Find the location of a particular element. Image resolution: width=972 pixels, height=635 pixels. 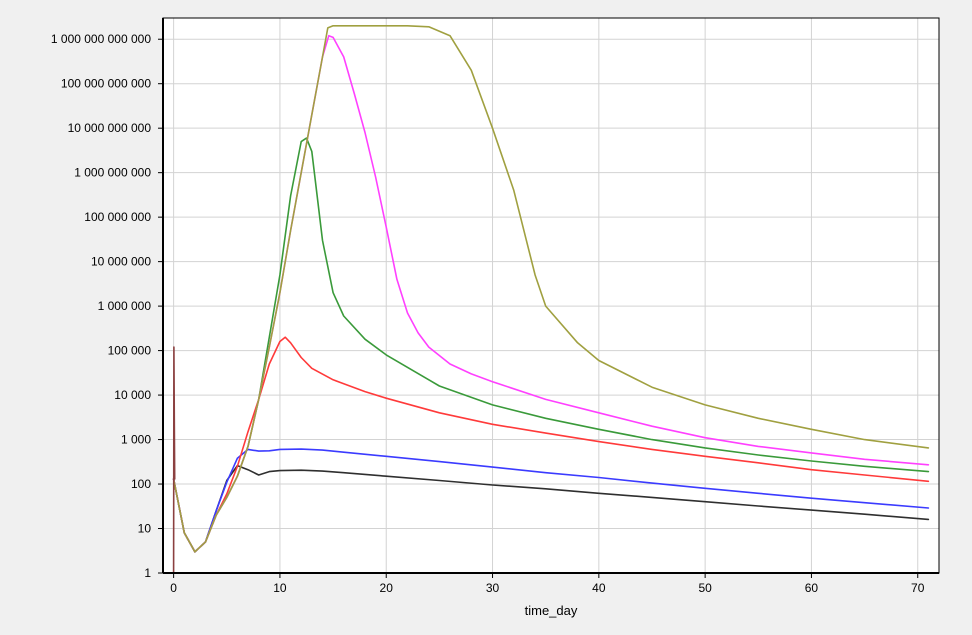

y-tick-label: 1 000 000 000 is located at coordinates (112, 173).